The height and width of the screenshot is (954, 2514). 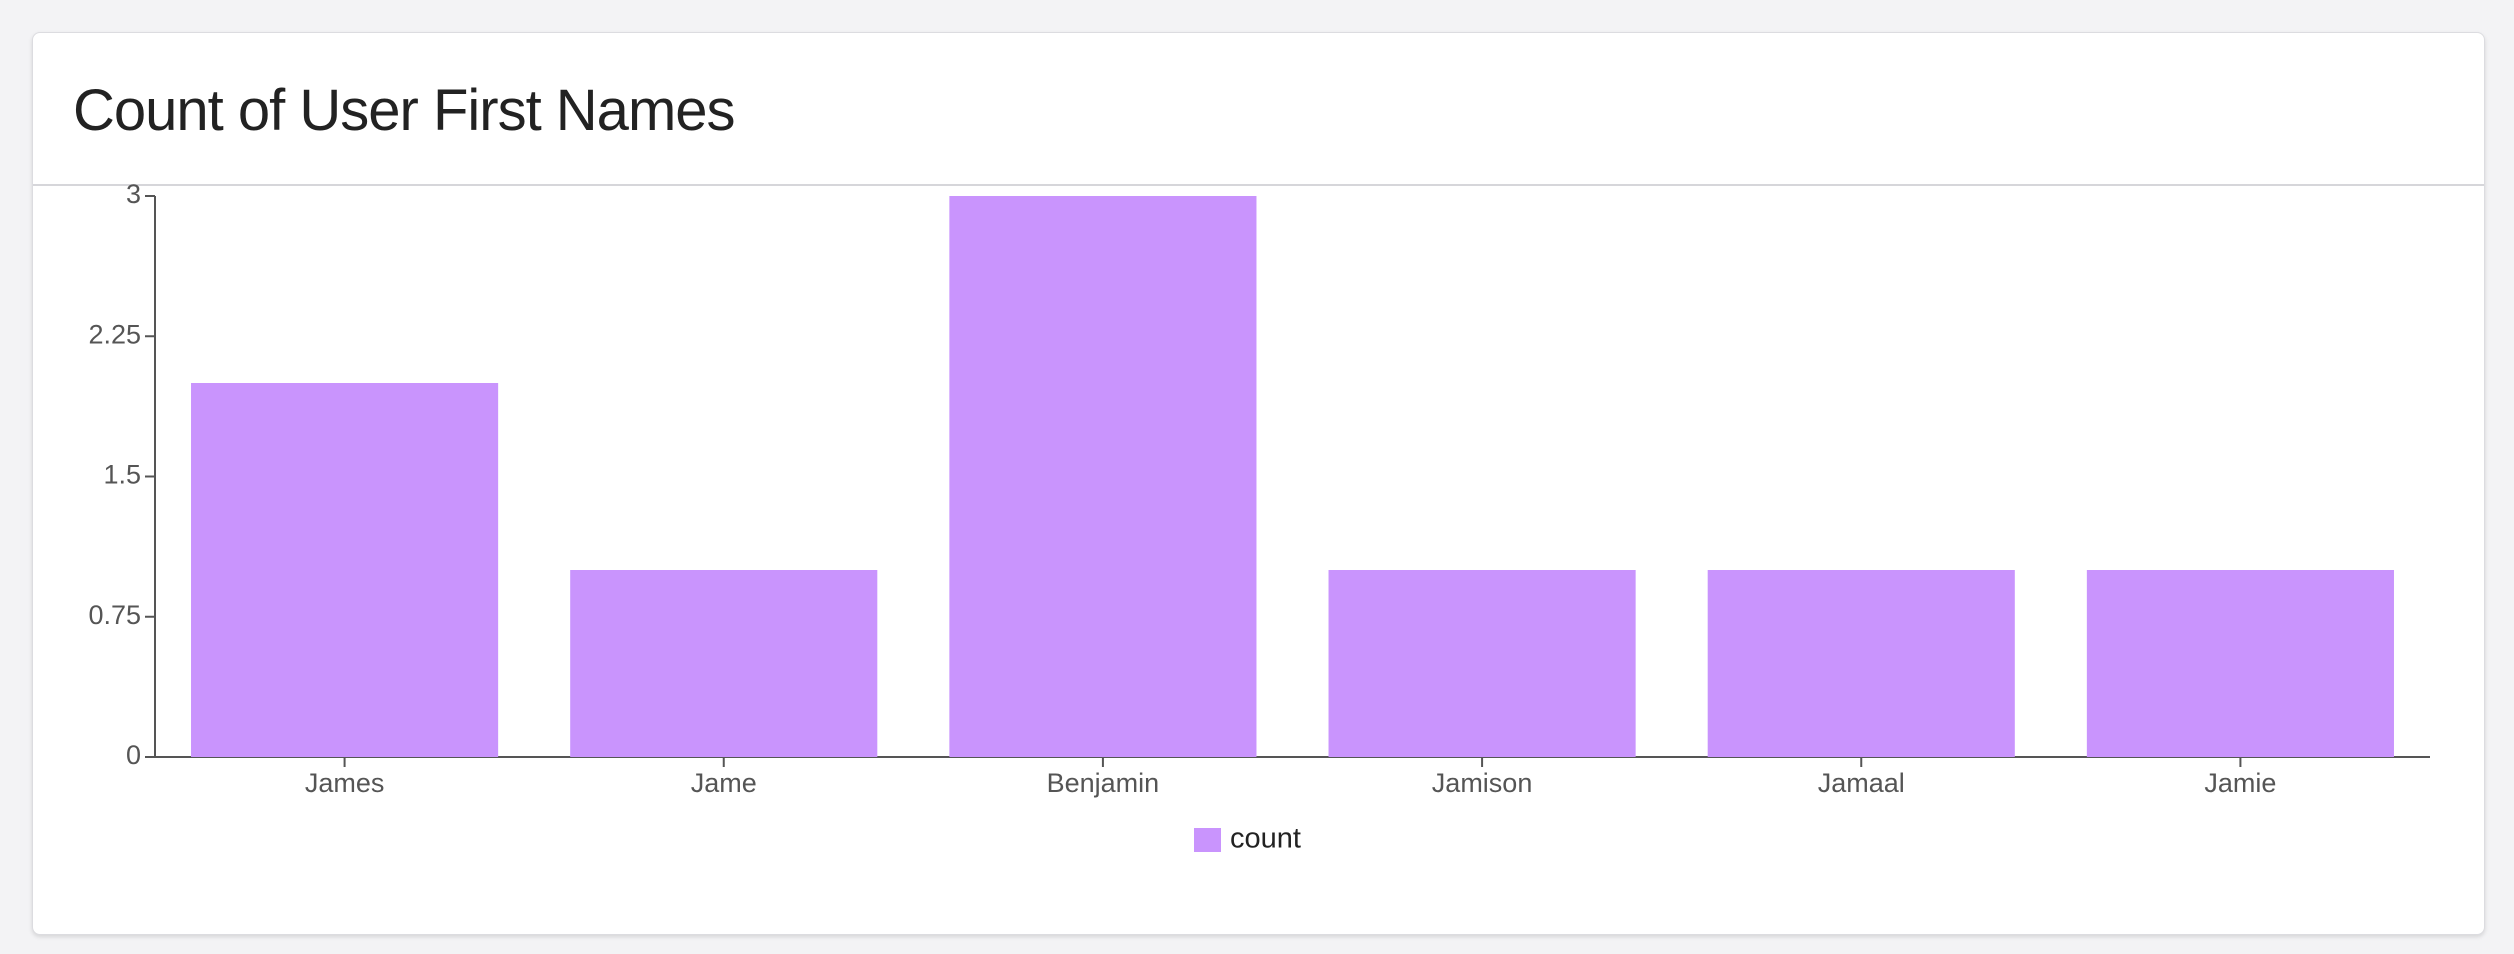 I want to click on x-tick-label: Jamaal, so click(x=1861, y=783).